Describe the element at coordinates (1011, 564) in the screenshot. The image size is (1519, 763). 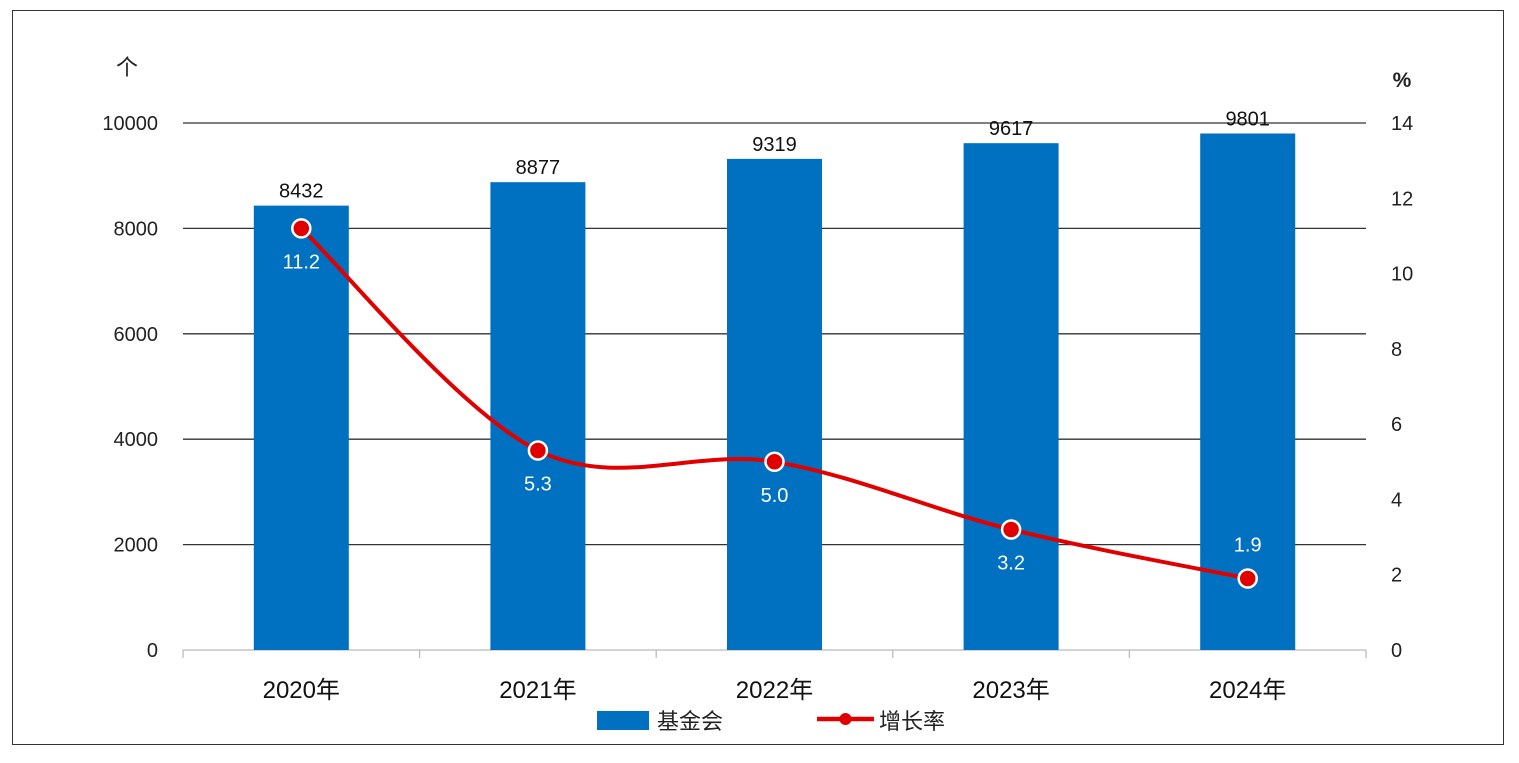
I see `growth-rate-label: 3.2` at that location.